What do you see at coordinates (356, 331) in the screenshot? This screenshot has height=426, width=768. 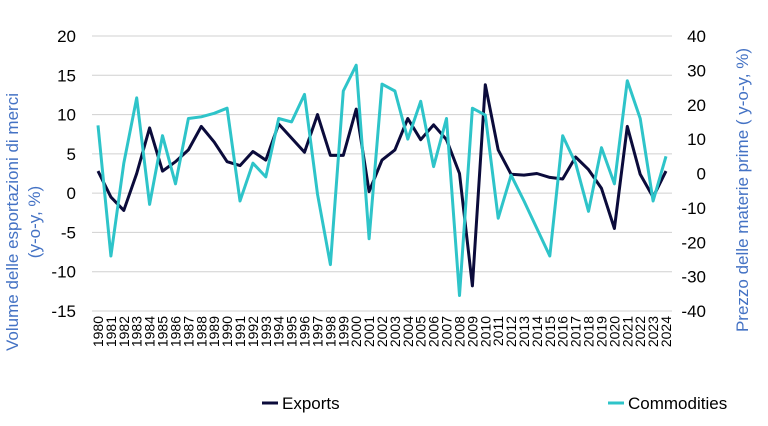 I see `x-tick-label: 2000` at bounding box center [356, 331].